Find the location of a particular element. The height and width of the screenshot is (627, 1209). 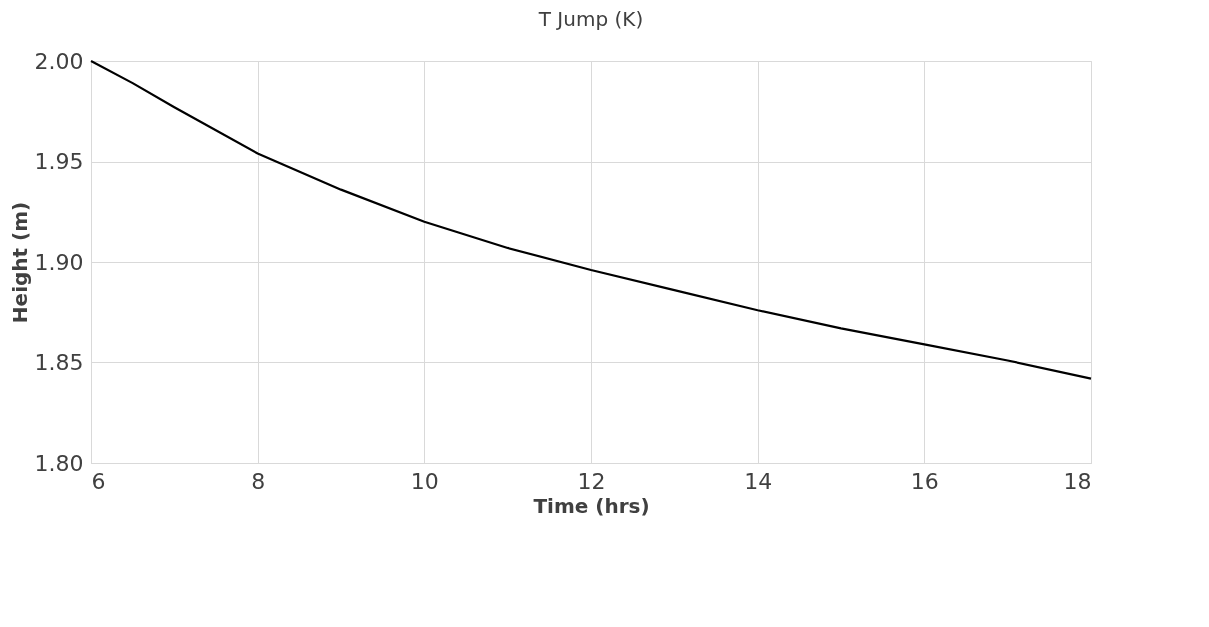

x-tick-label: 14 is located at coordinates (758, 481).